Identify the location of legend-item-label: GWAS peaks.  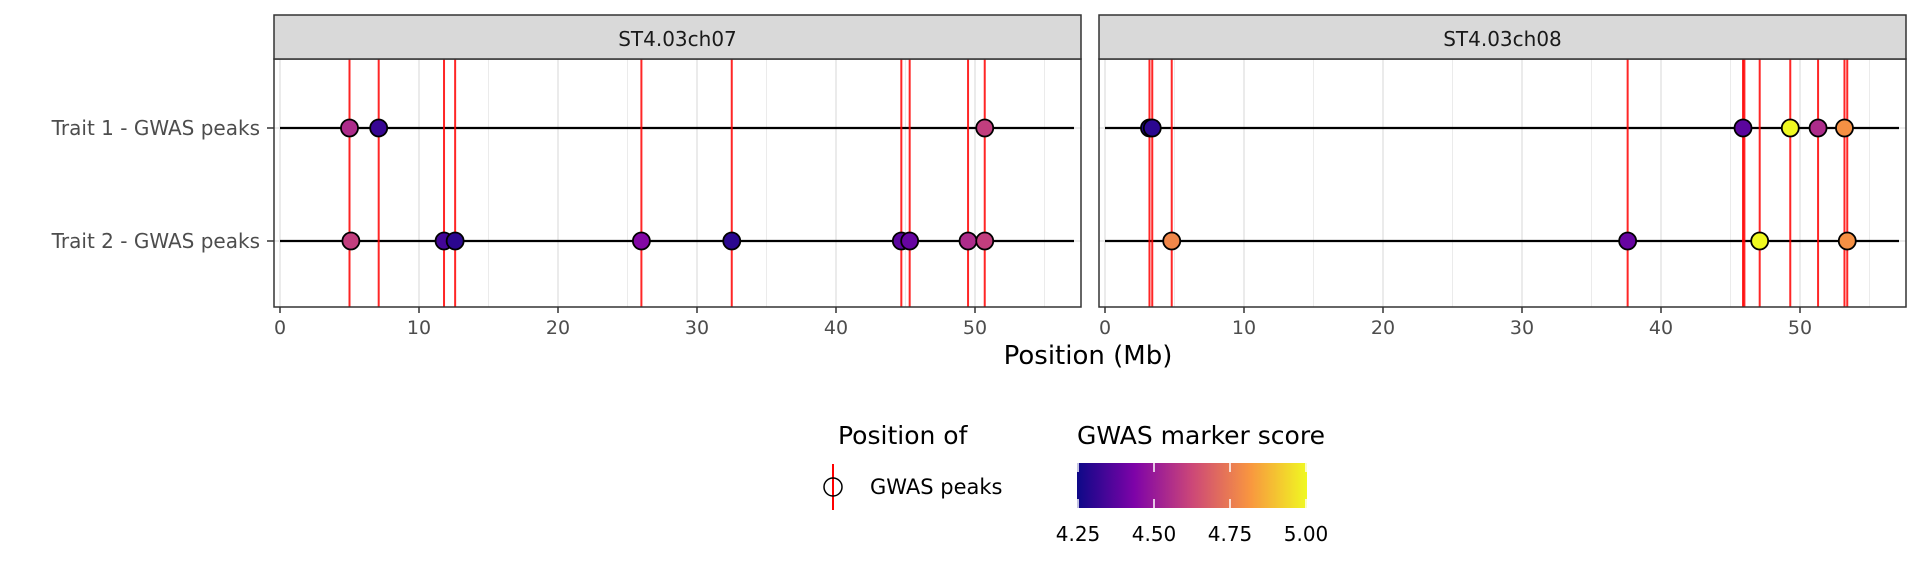
(936, 487).